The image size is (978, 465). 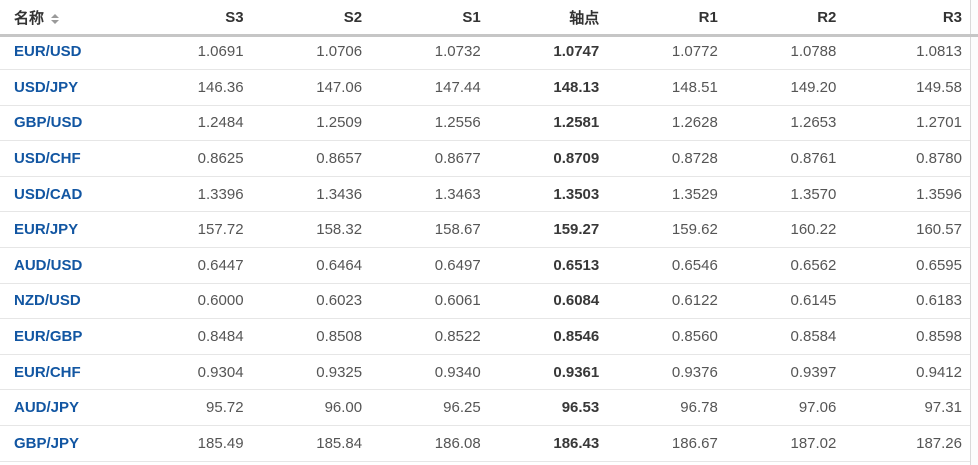 I want to click on cell-s1: 0.6061, so click(x=436, y=300).